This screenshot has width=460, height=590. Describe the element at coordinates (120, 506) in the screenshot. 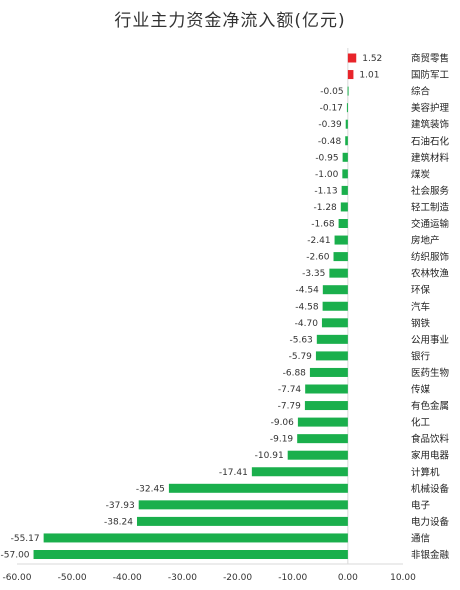

I see `data-label: -37.93` at that location.